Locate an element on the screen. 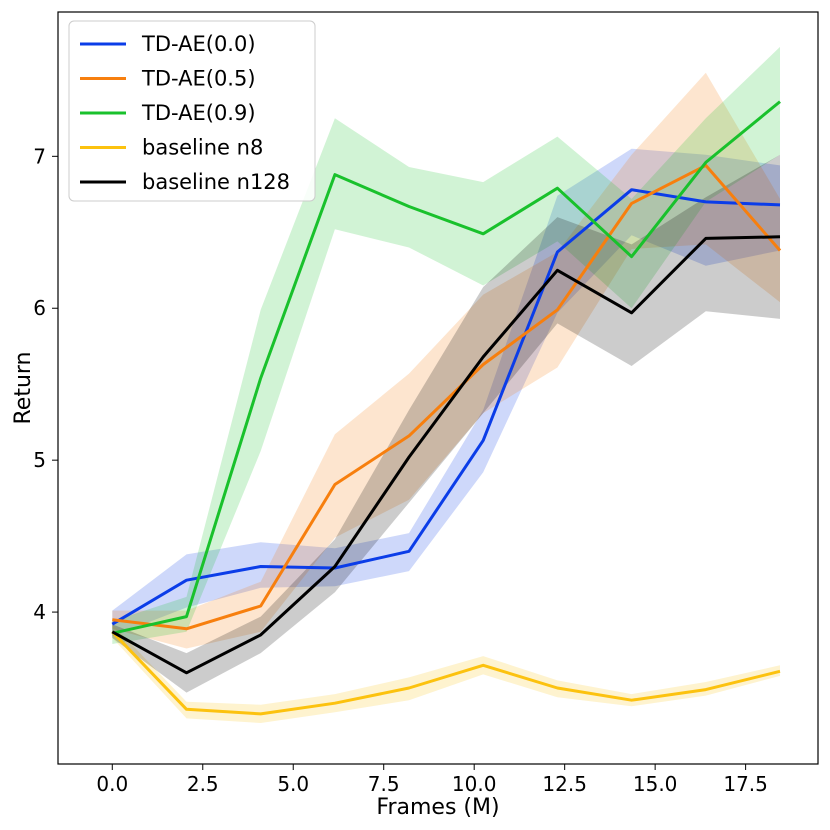  legend-box is located at coordinates (192, 111).